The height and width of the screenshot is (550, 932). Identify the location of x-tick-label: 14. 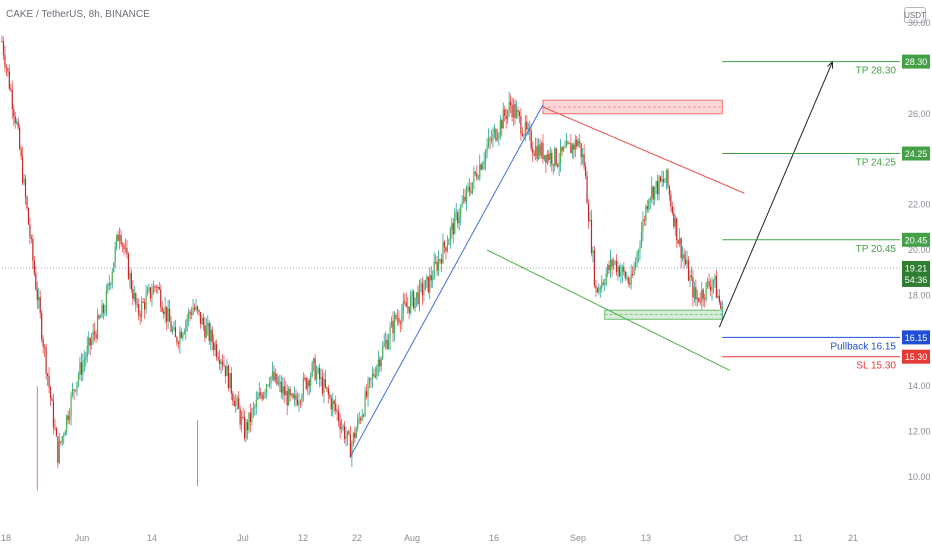
(152, 538).